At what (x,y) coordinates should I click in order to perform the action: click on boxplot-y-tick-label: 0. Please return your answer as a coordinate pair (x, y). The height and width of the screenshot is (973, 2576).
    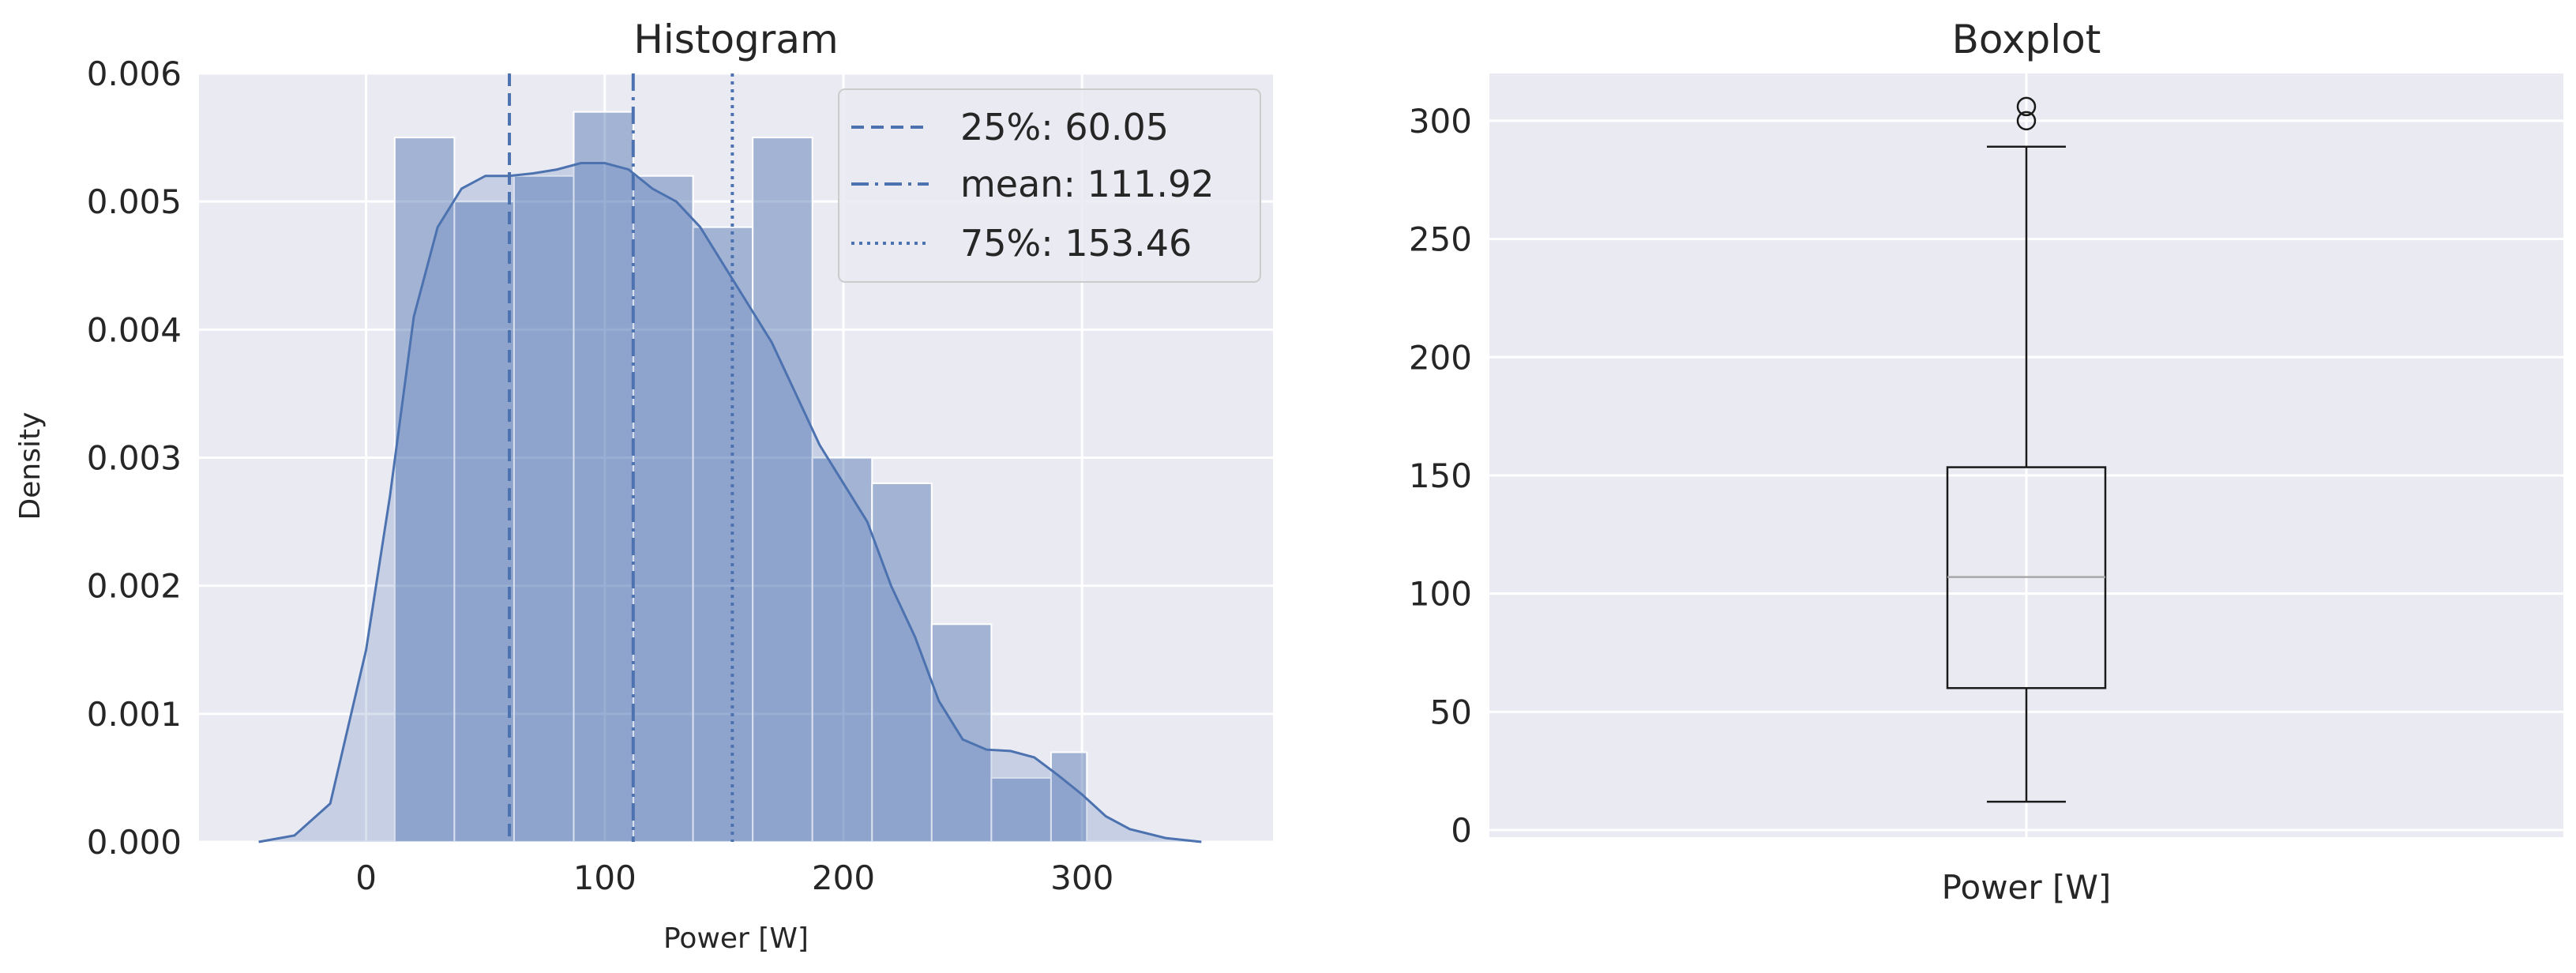
    Looking at the image, I should click on (1461, 830).